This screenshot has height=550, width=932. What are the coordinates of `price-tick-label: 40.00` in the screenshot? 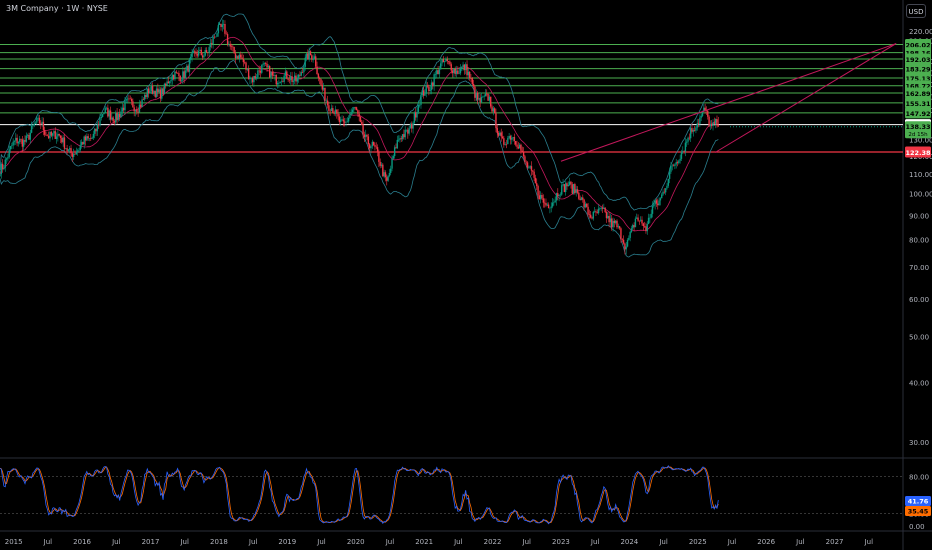 It's located at (919, 384).